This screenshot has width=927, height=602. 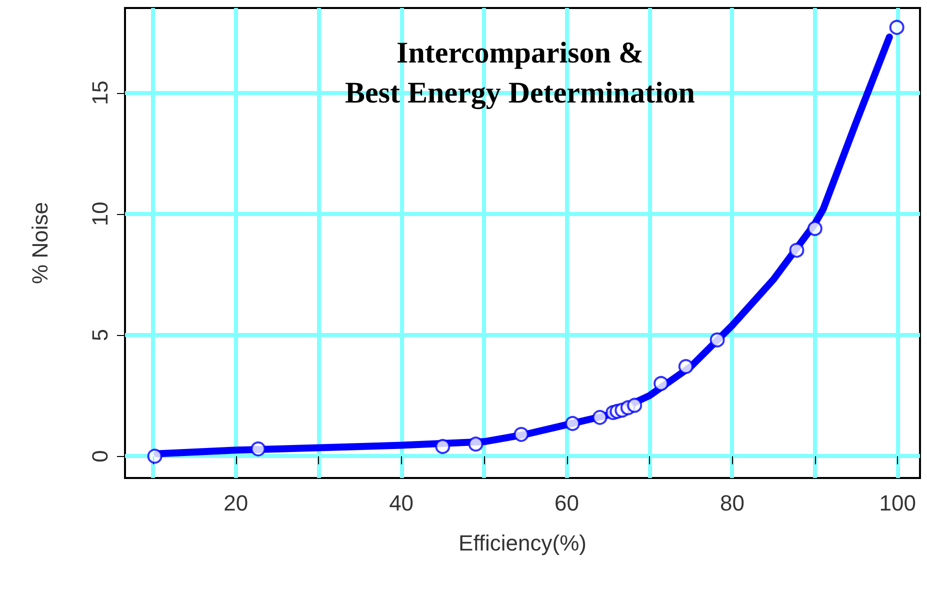 I want to click on y-tick-label: 10, so click(x=100, y=214).